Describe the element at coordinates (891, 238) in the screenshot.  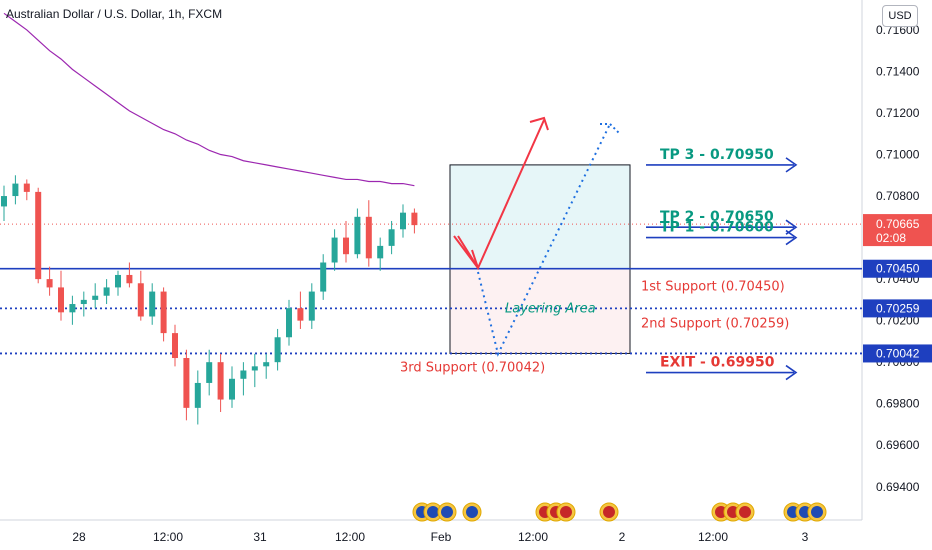
I see `bar-countdown-label: 02:08` at that location.